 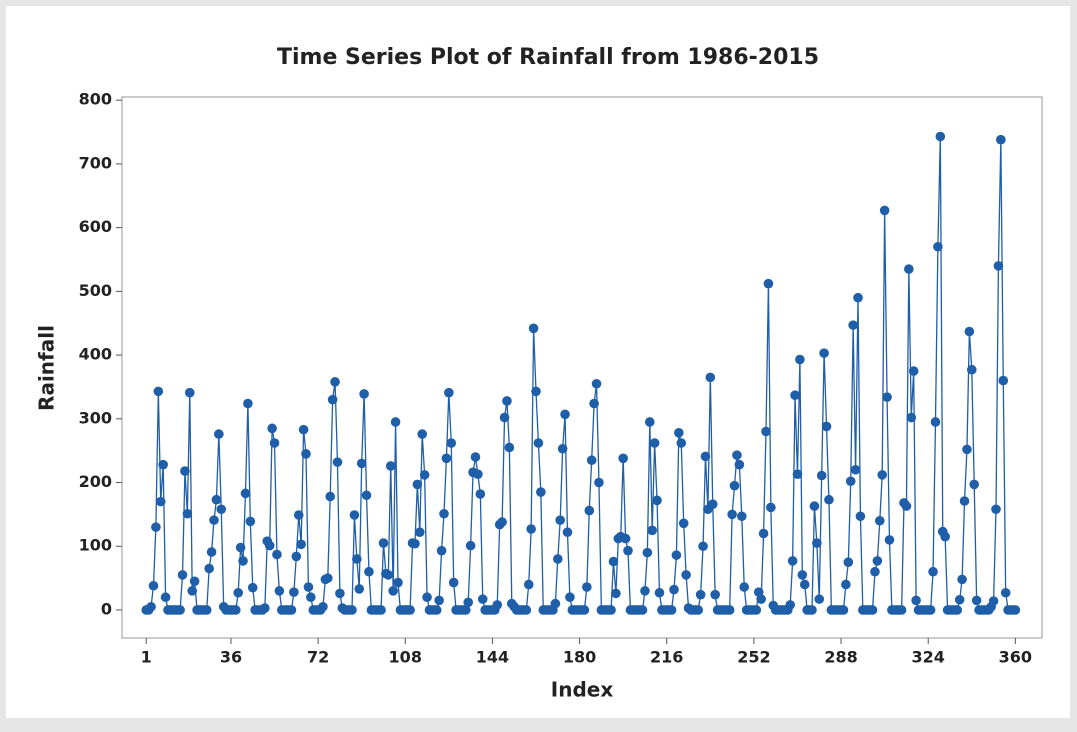 I want to click on y-tick-label: 200, so click(x=95, y=481).